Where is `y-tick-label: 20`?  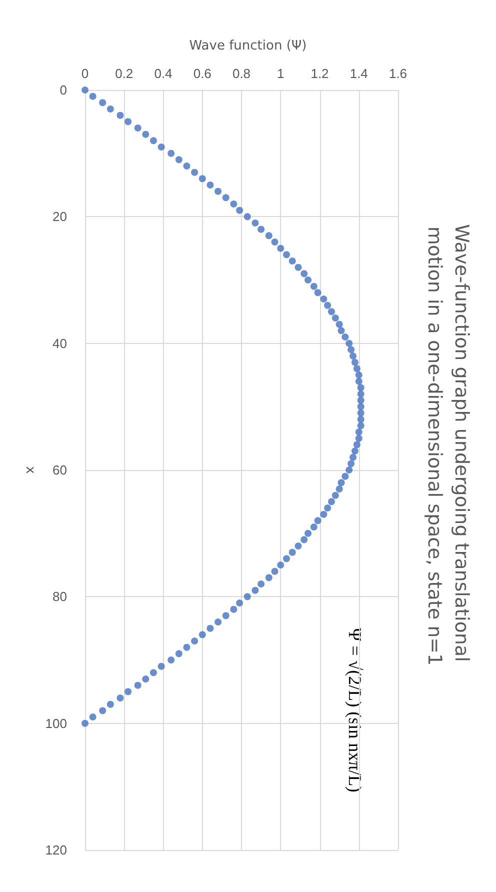
y-tick-label: 20 is located at coordinates (59, 216).